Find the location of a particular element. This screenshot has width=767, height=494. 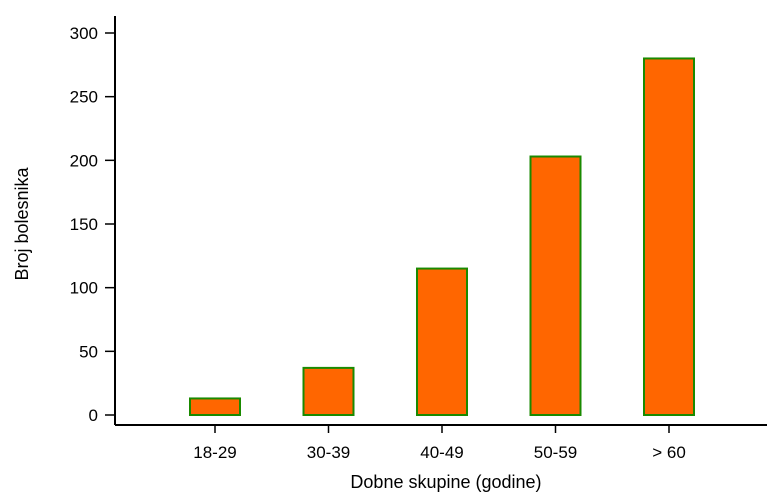

x-tick-label: 18-29 is located at coordinates (214, 452).